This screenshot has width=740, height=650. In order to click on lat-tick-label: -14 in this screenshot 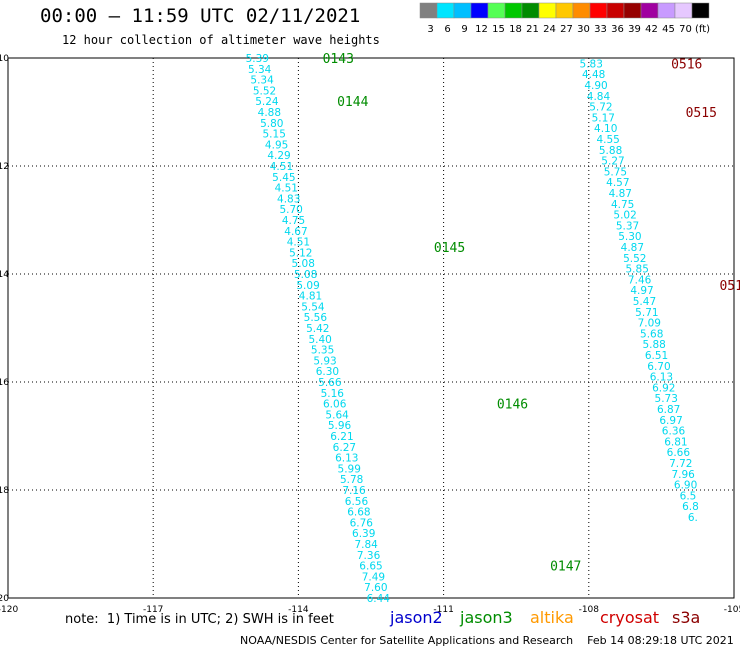, I will do `click(4, 275)`.